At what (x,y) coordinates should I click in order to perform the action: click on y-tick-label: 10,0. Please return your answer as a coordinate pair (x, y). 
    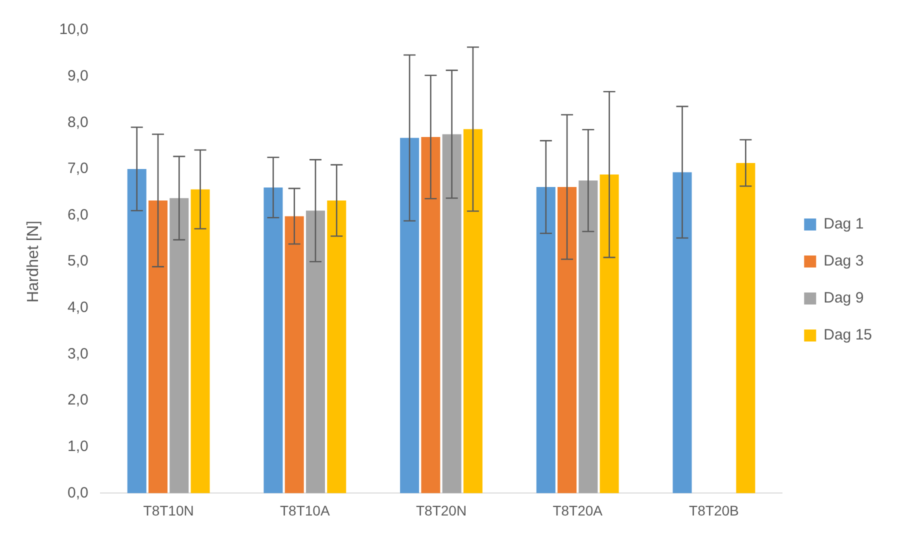
    Looking at the image, I should click on (73, 29).